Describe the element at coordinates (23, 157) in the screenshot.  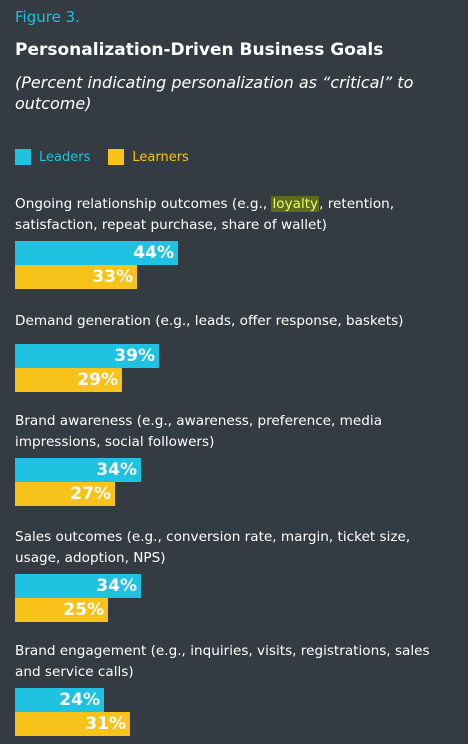
I see `leaders-swatch` at that location.